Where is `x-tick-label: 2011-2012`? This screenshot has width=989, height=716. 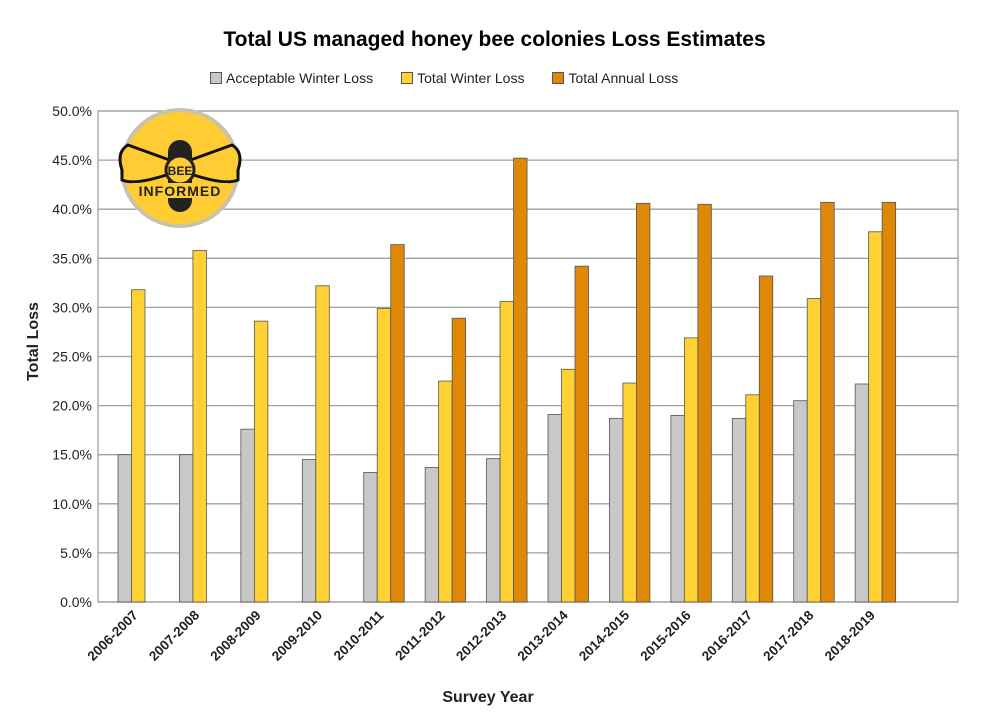 x-tick-label: 2011-2012 is located at coordinates (420, 636).